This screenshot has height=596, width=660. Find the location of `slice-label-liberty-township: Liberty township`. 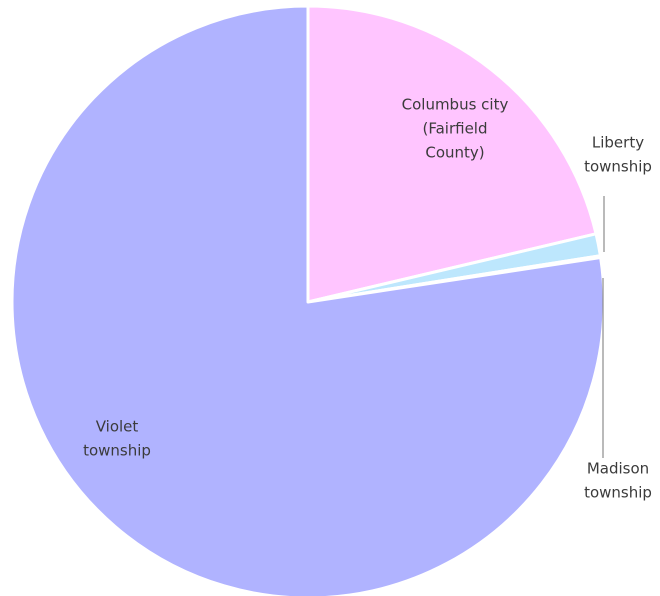

slice-label-liberty-township: Liberty township is located at coordinates (618, 155).